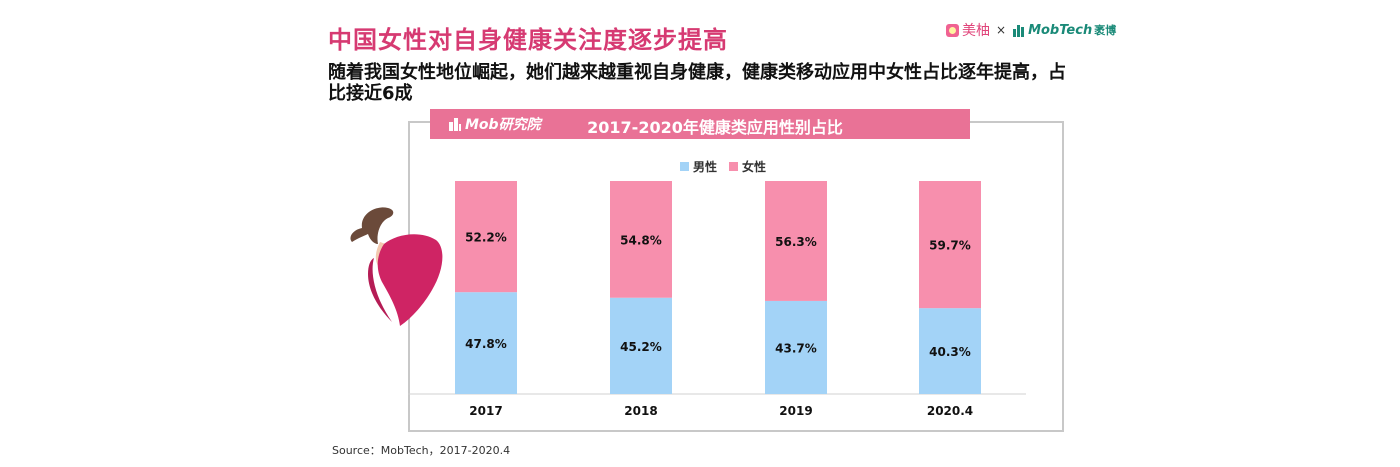 Image resolution: width=1400 pixels, height=467 pixels. Describe the element at coordinates (684, 166) in the screenshot. I see `legend-swatch-male` at that location.